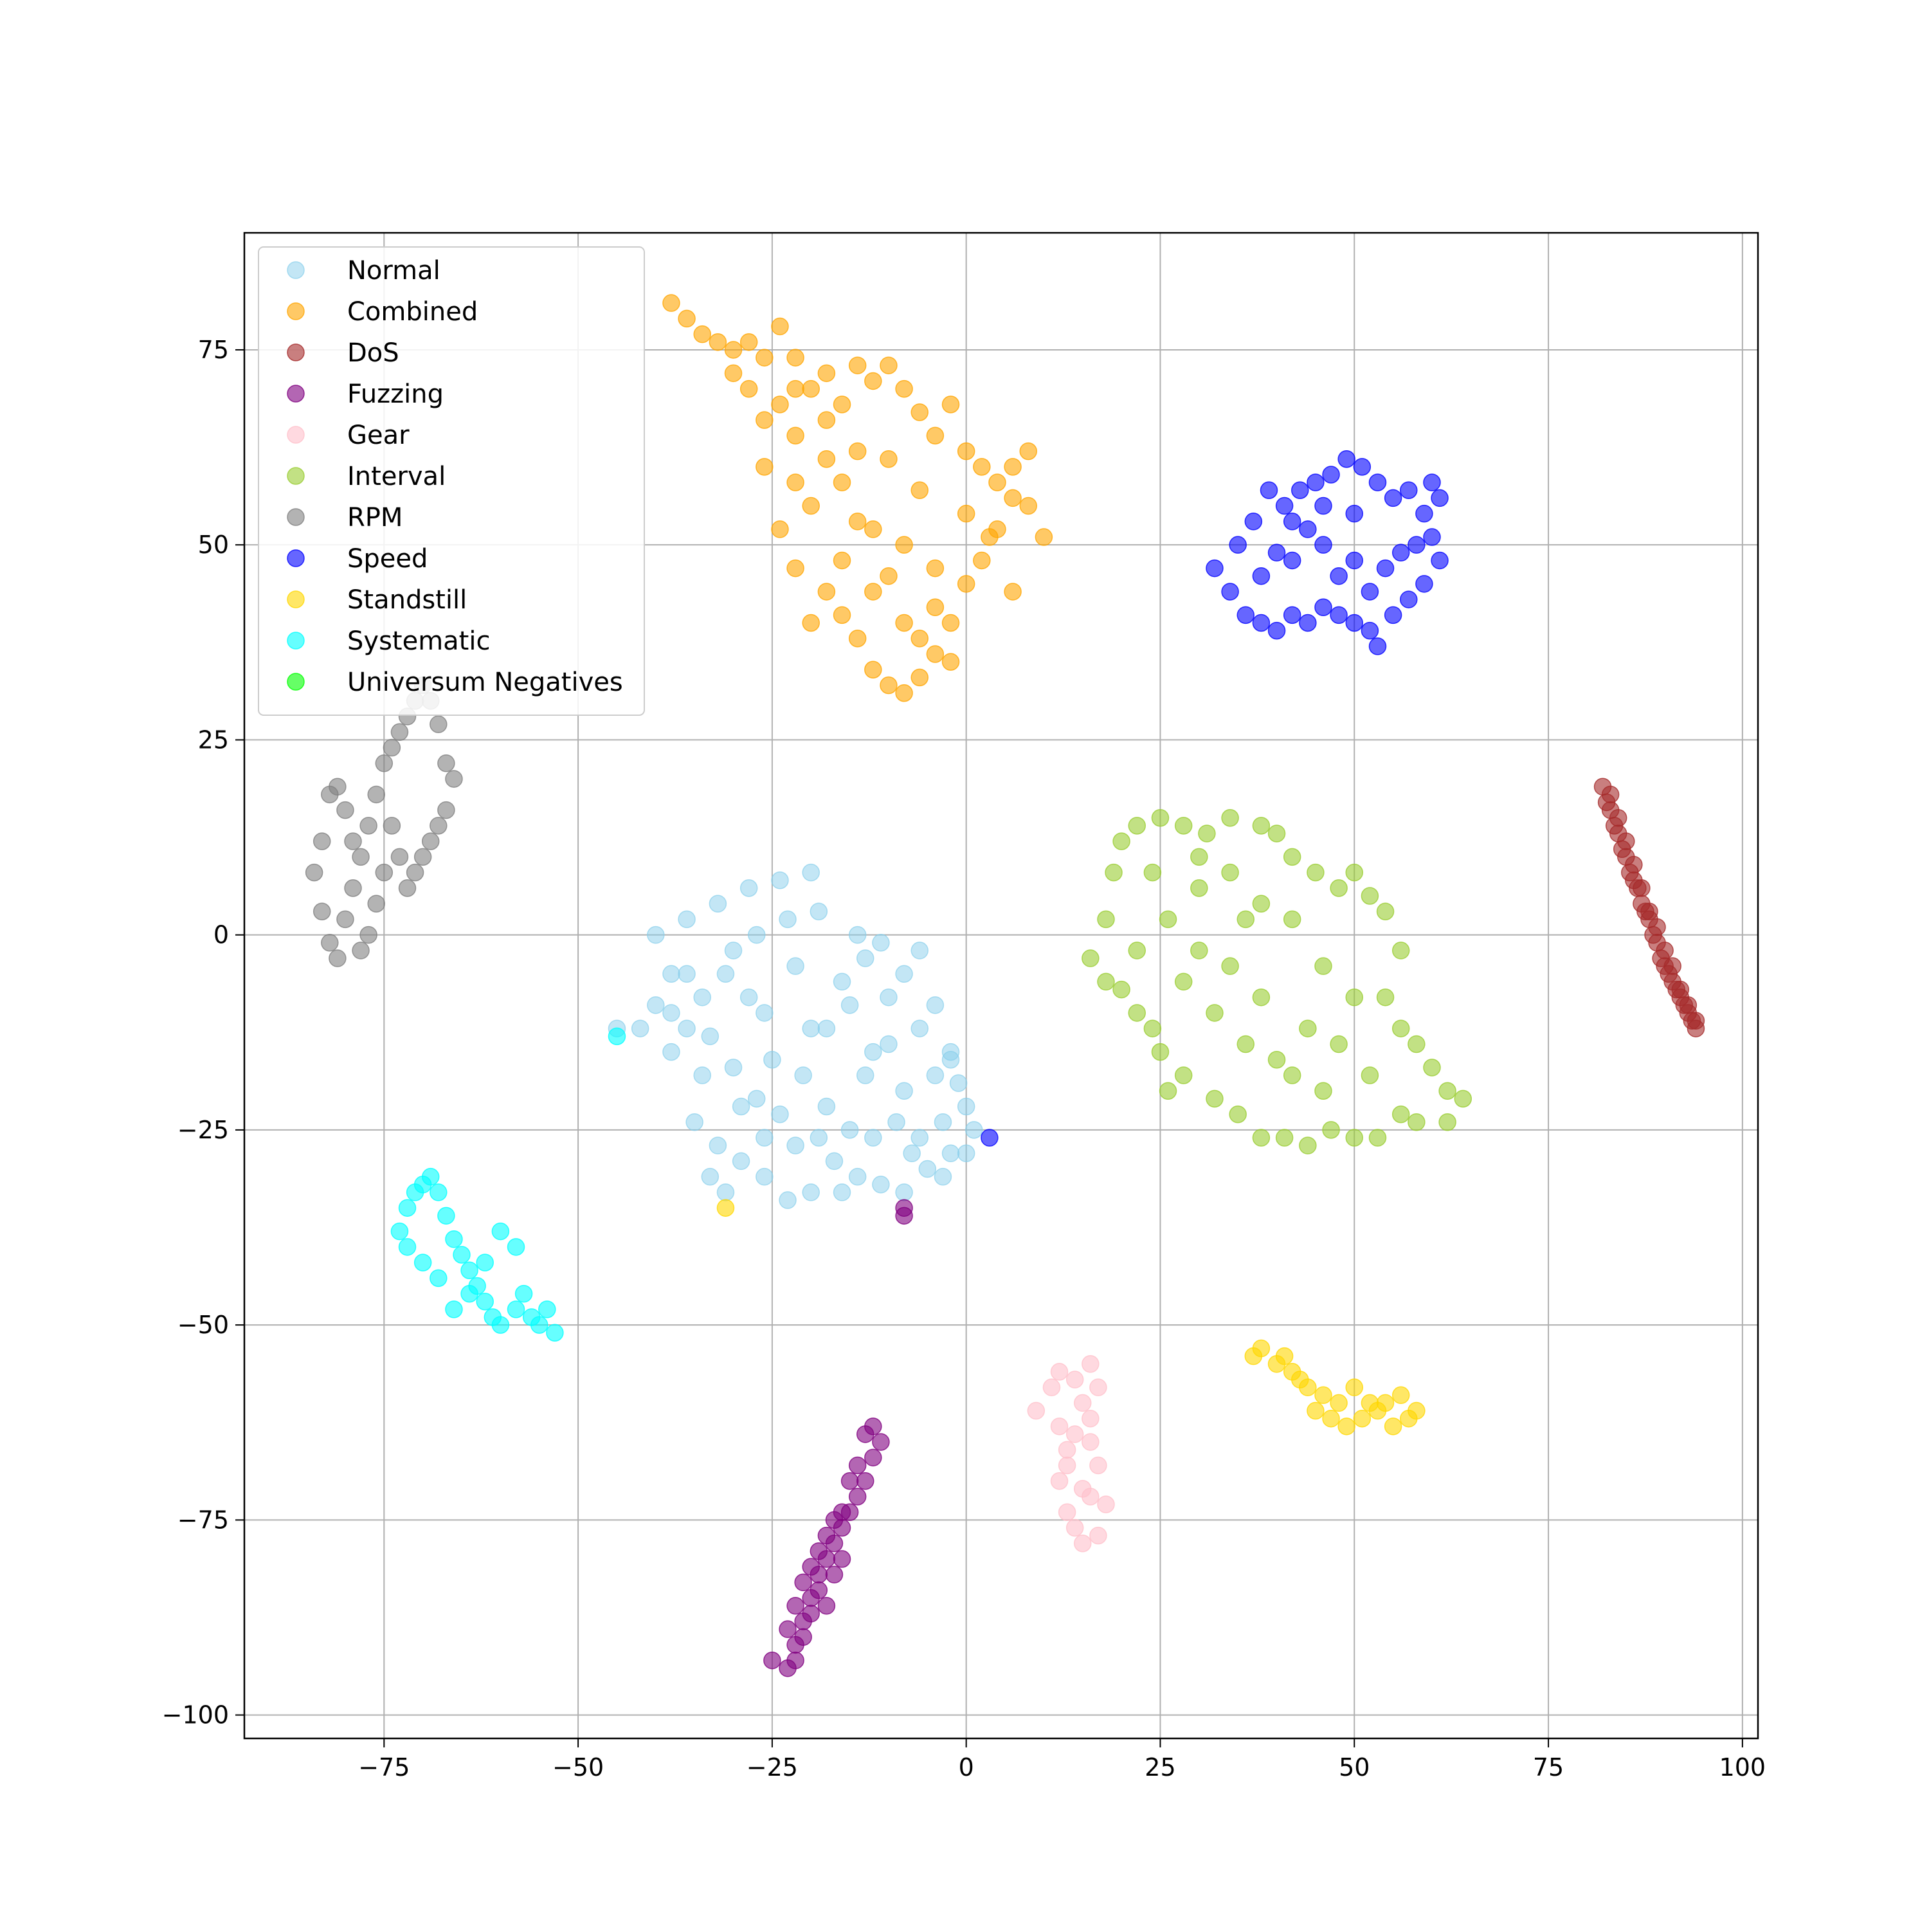 The image size is (1929, 1932). Describe the element at coordinates (773, 1768) in the screenshot. I see `x-tick-label: −25` at that location.